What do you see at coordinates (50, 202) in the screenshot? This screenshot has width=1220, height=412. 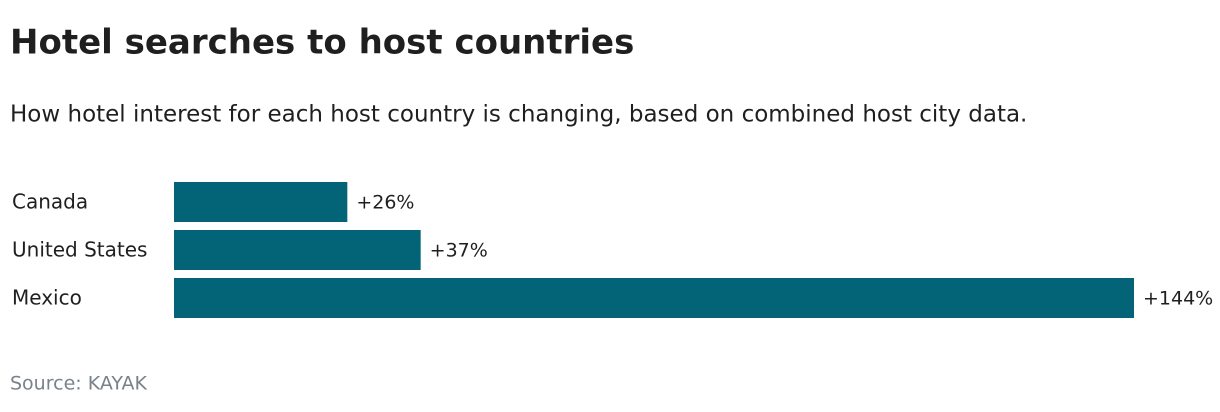 I see `category-label: Canada` at bounding box center [50, 202].